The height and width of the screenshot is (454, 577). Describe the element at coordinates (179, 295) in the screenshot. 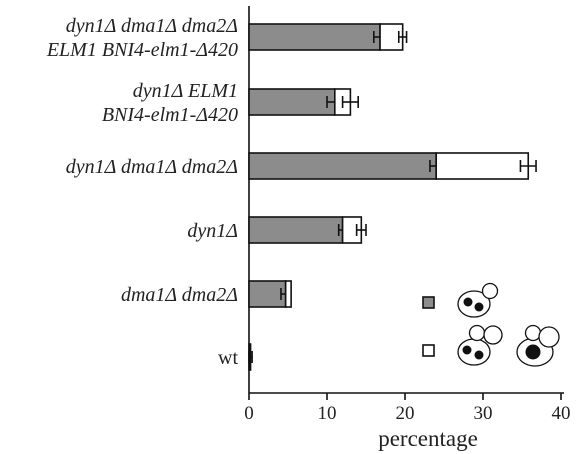

I see `category-label-4-line-0: dma1Δ dma2Δ` at that location.